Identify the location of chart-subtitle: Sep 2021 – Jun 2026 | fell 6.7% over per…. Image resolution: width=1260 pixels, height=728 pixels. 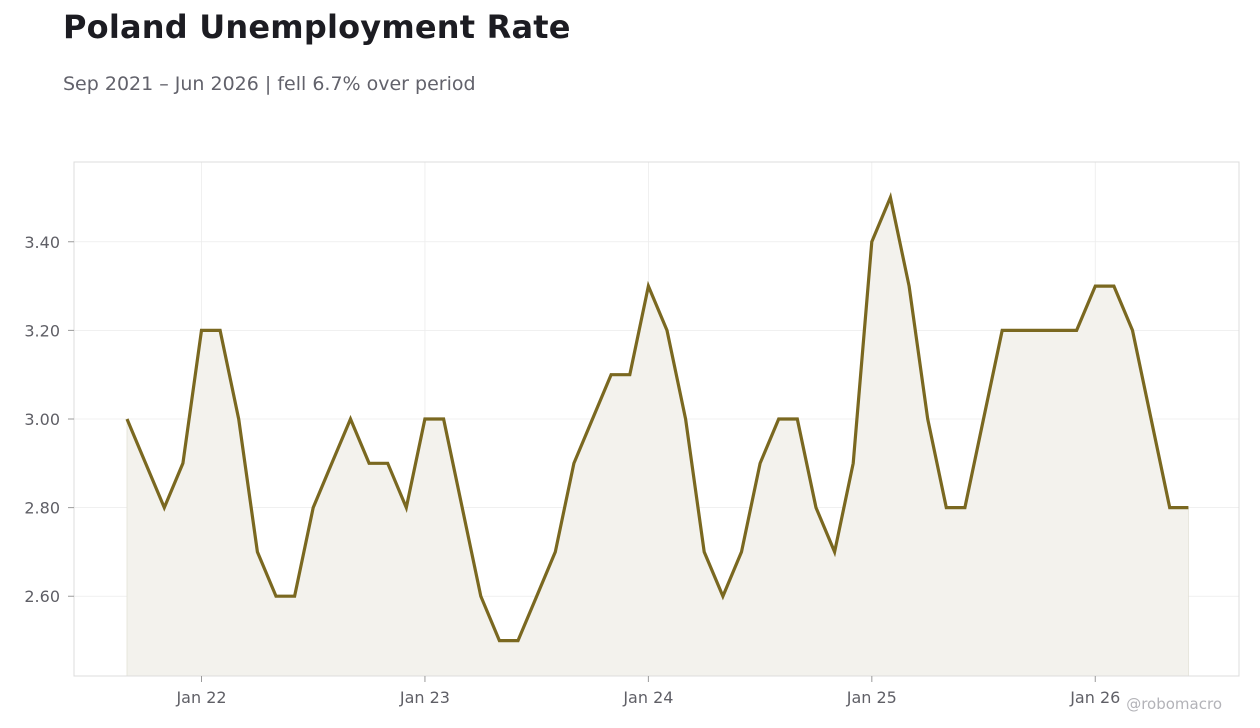
(269, 84).